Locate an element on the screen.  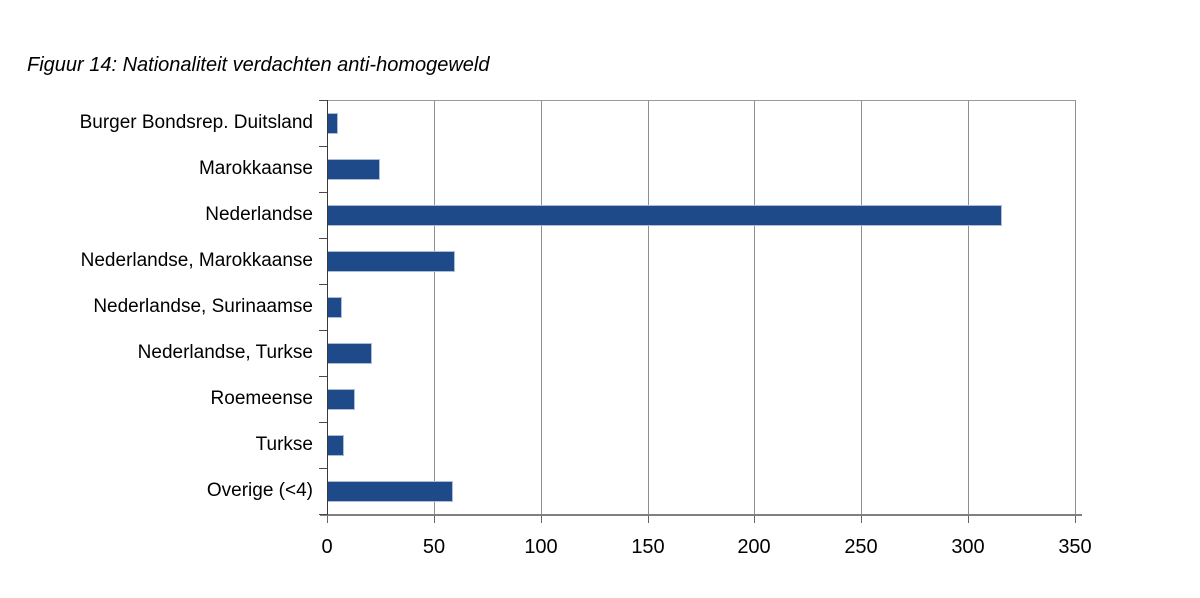
value-axis-line is located at coordinates (701, 515).